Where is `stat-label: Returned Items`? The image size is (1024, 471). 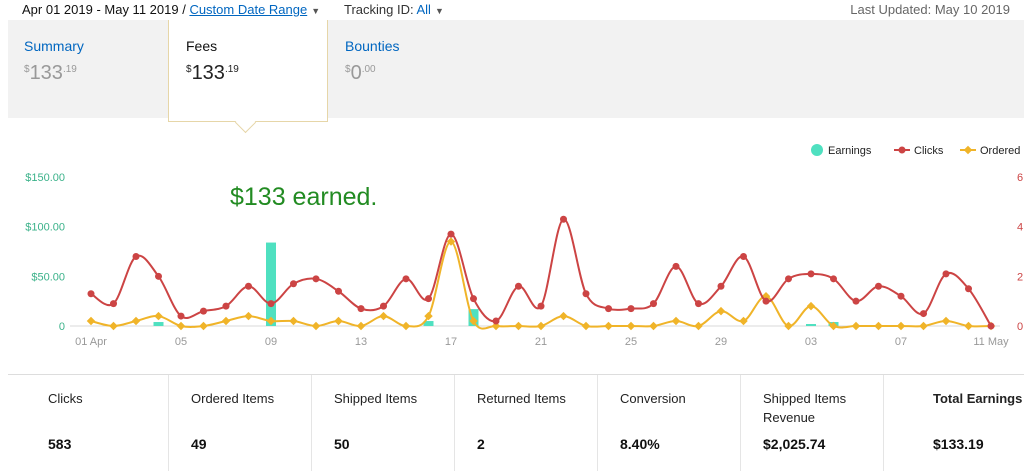 stat-label: Returned Items is located at coordinates (521, 398).